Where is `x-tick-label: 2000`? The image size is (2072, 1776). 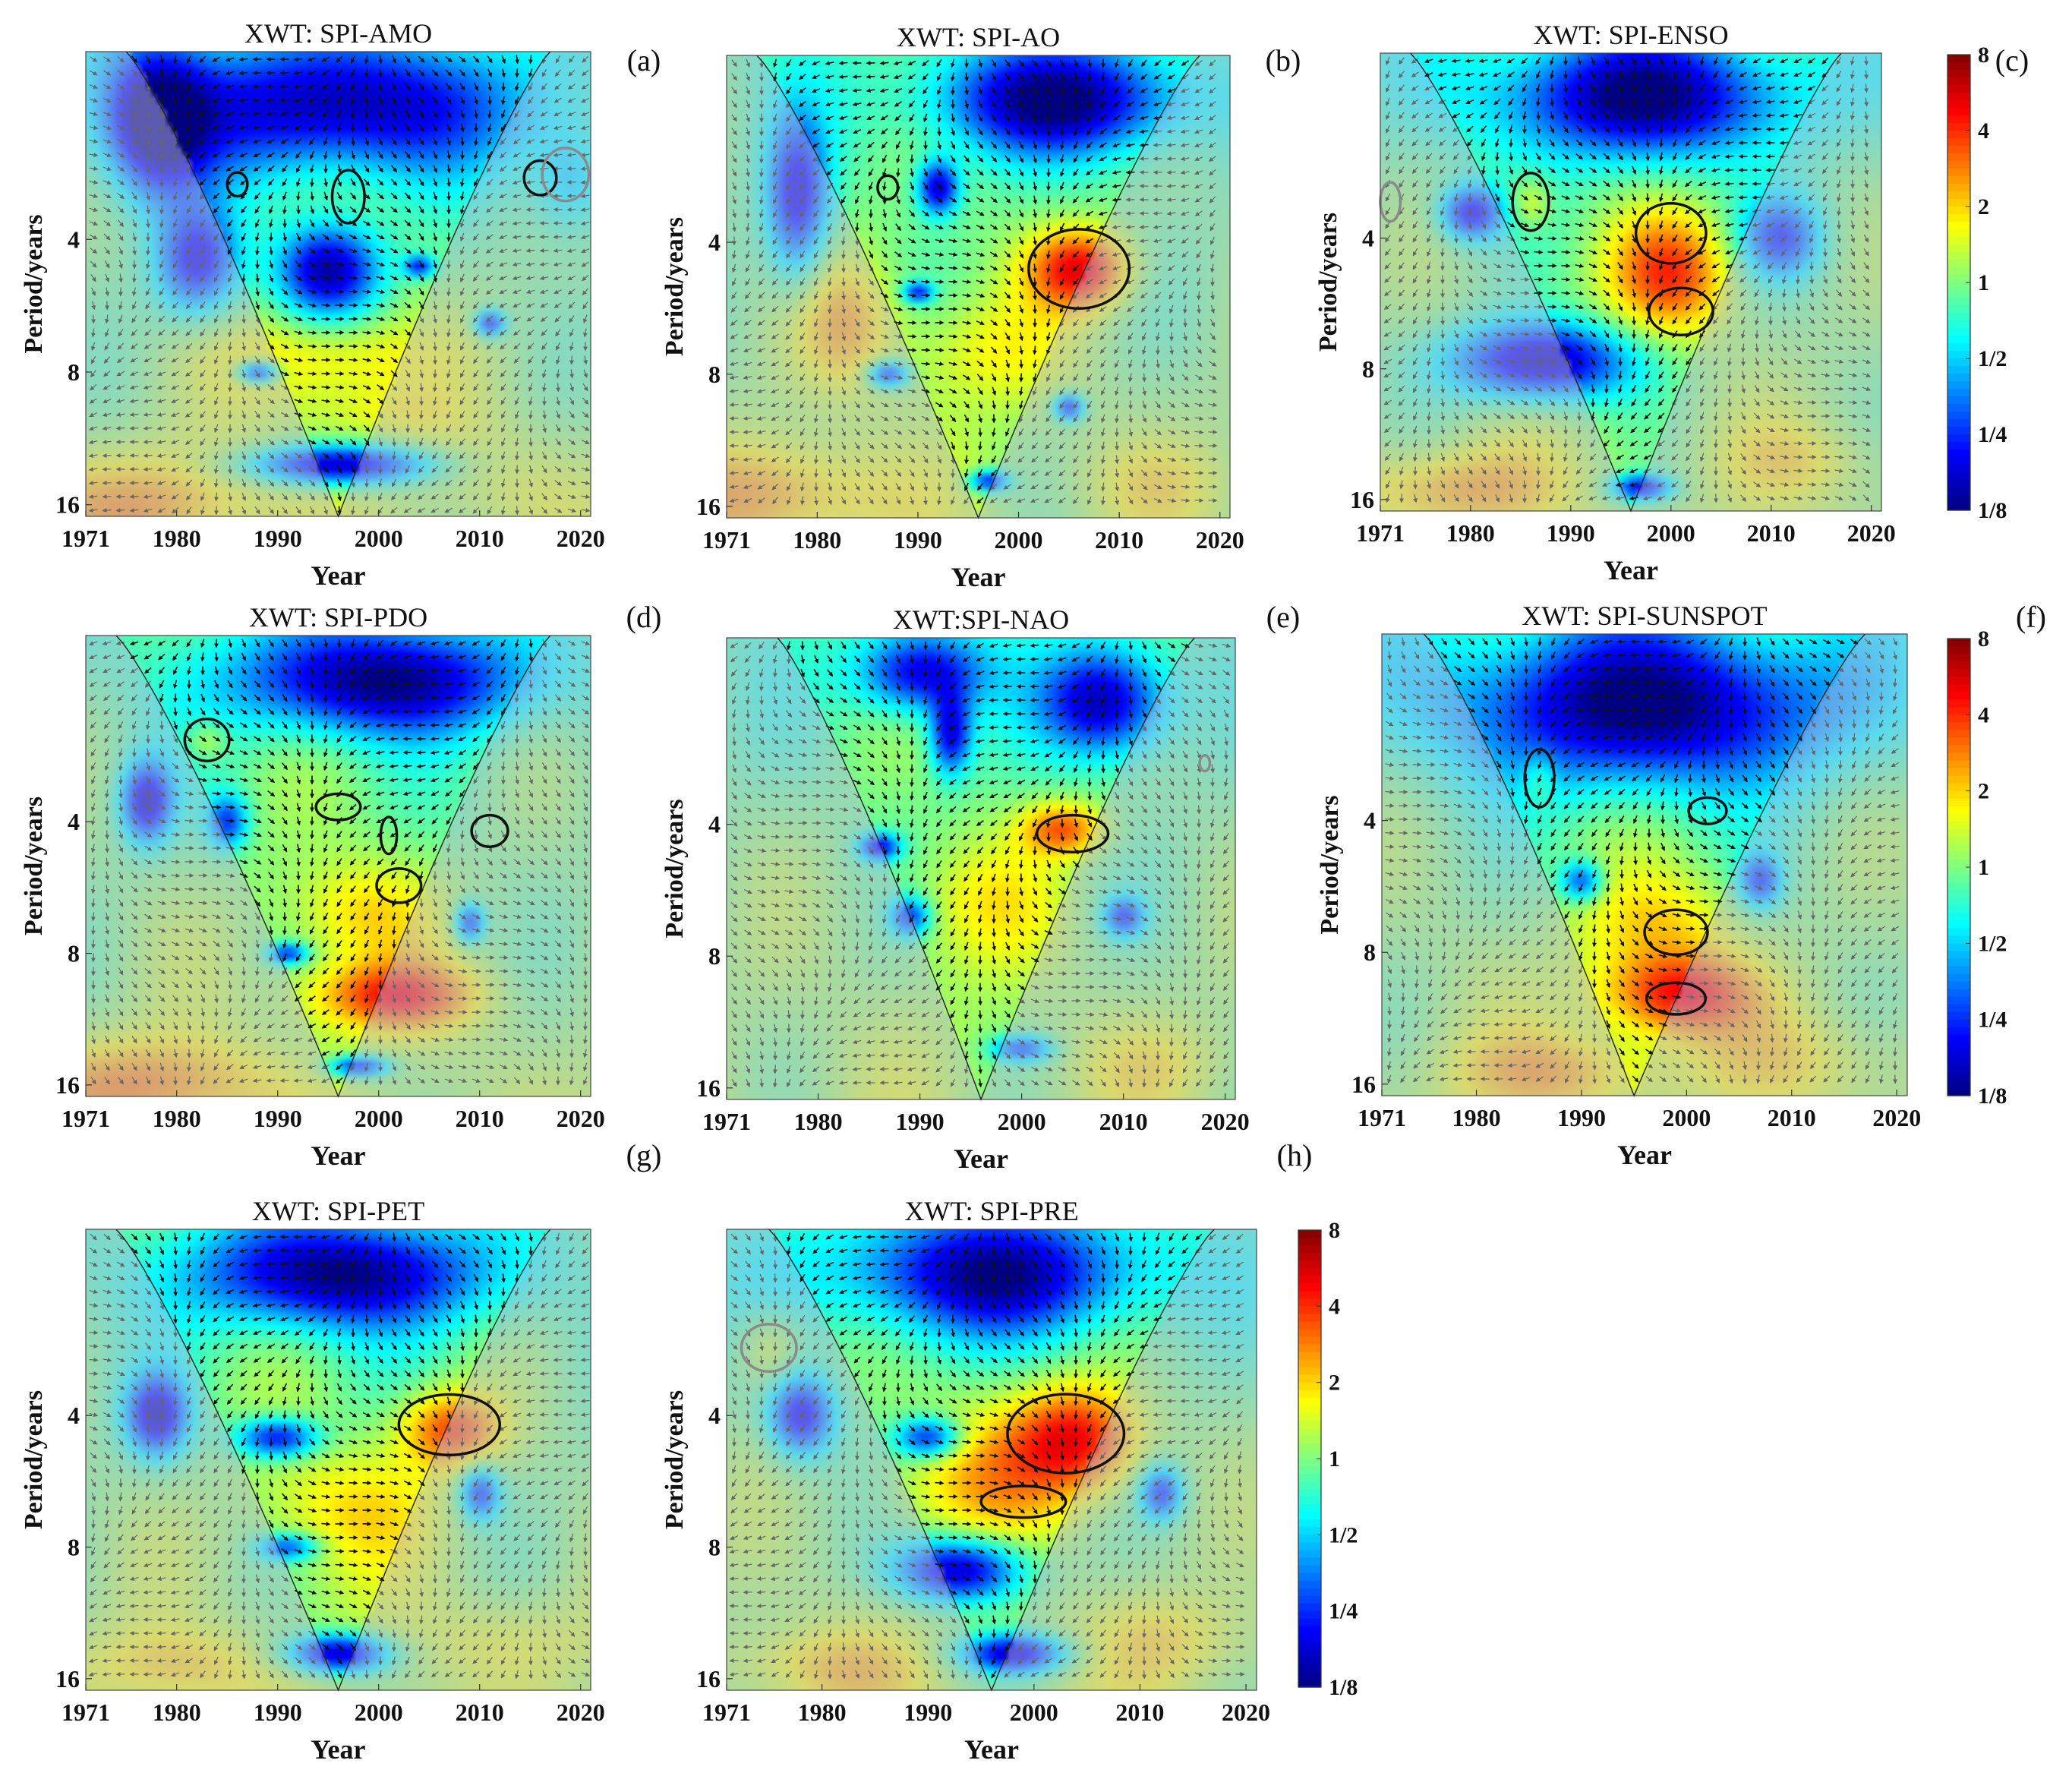 x-tick-label: 2000 is located at coordinates (1671, 533).